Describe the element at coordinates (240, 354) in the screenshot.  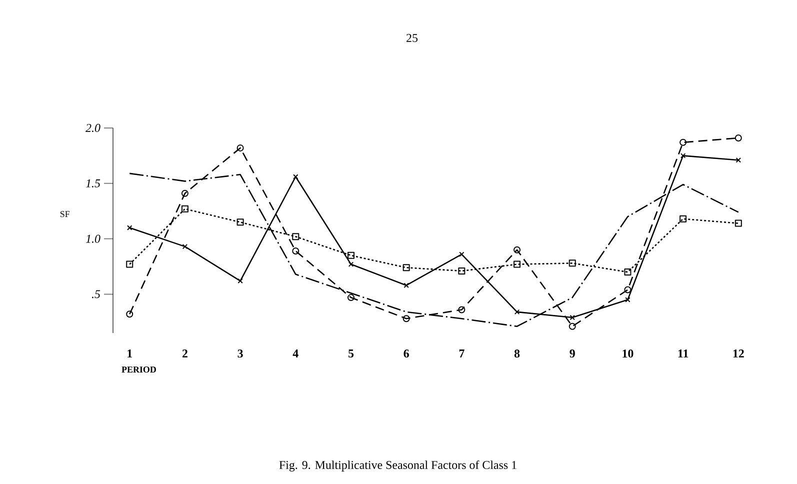
I see `x-tick-label: 3` at that location.